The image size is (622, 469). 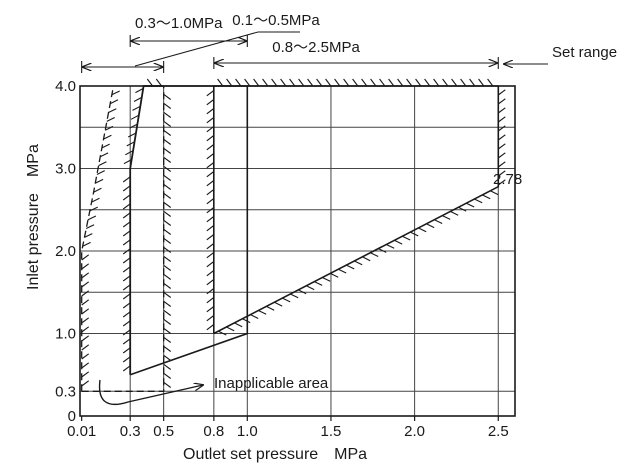 What do you see at coordinates (72, 416) in the screenshot?
I see `y-tick-label: 0` at bounding box center [72, 416].